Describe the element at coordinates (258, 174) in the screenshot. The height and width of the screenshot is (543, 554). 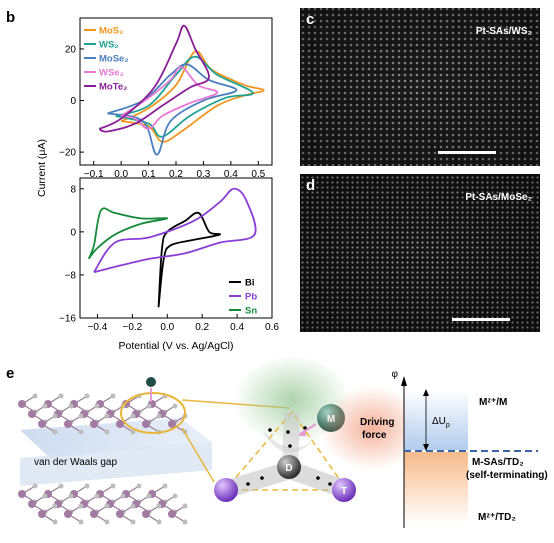
I see `x-tick-label: 0.5` at that location.